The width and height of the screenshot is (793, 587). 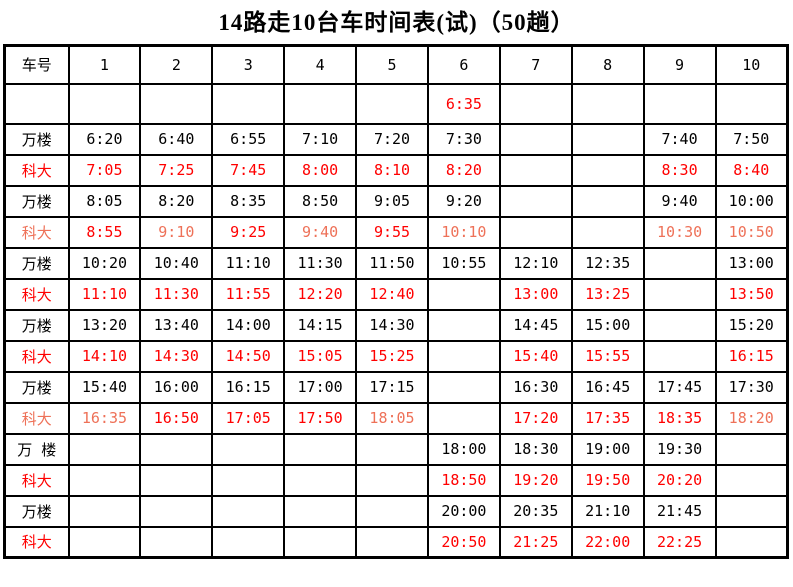 What do you see at coordinates (176, 232) in the screenshot?
I see `time-cell: 9:10` at bounding box center [176, 232].